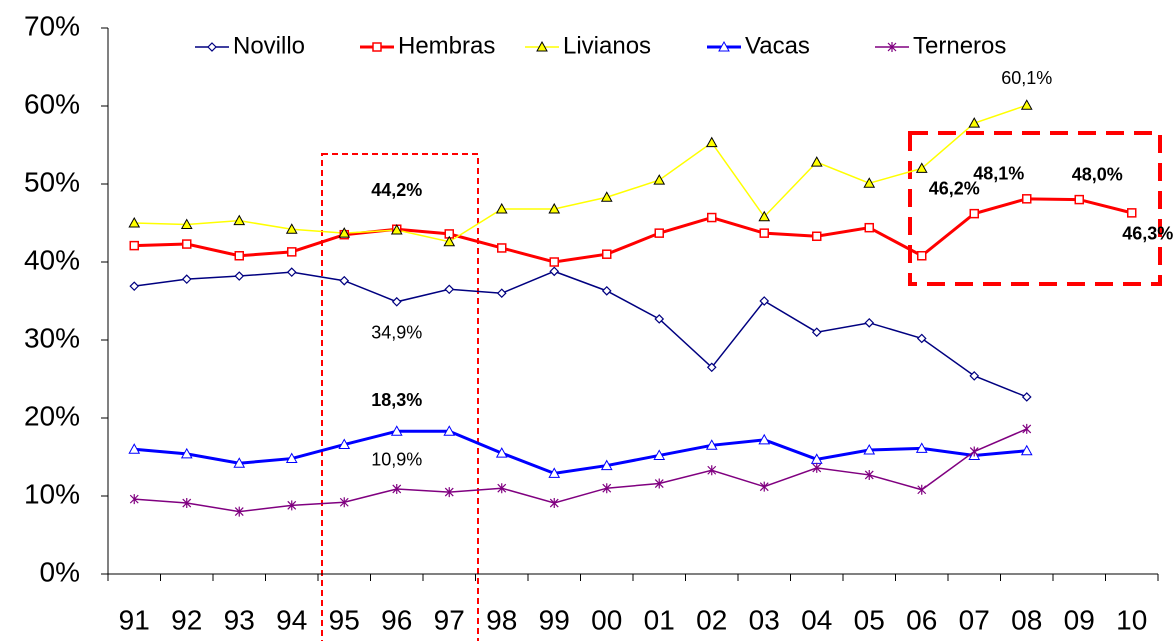 This screenshot has width=1173, height=641. What do you see at coordinates (606, 619) in the screenshot?
I see `x-tick-label: 00` at bounding box center [606, 619].